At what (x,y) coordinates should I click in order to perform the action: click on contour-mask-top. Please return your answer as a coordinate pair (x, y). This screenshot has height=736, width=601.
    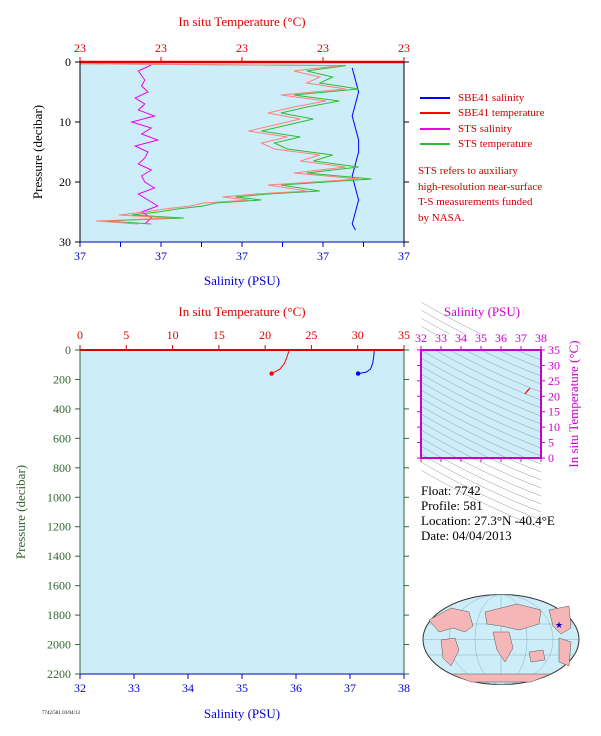
    Looking at the image, I should click on (481, 341).